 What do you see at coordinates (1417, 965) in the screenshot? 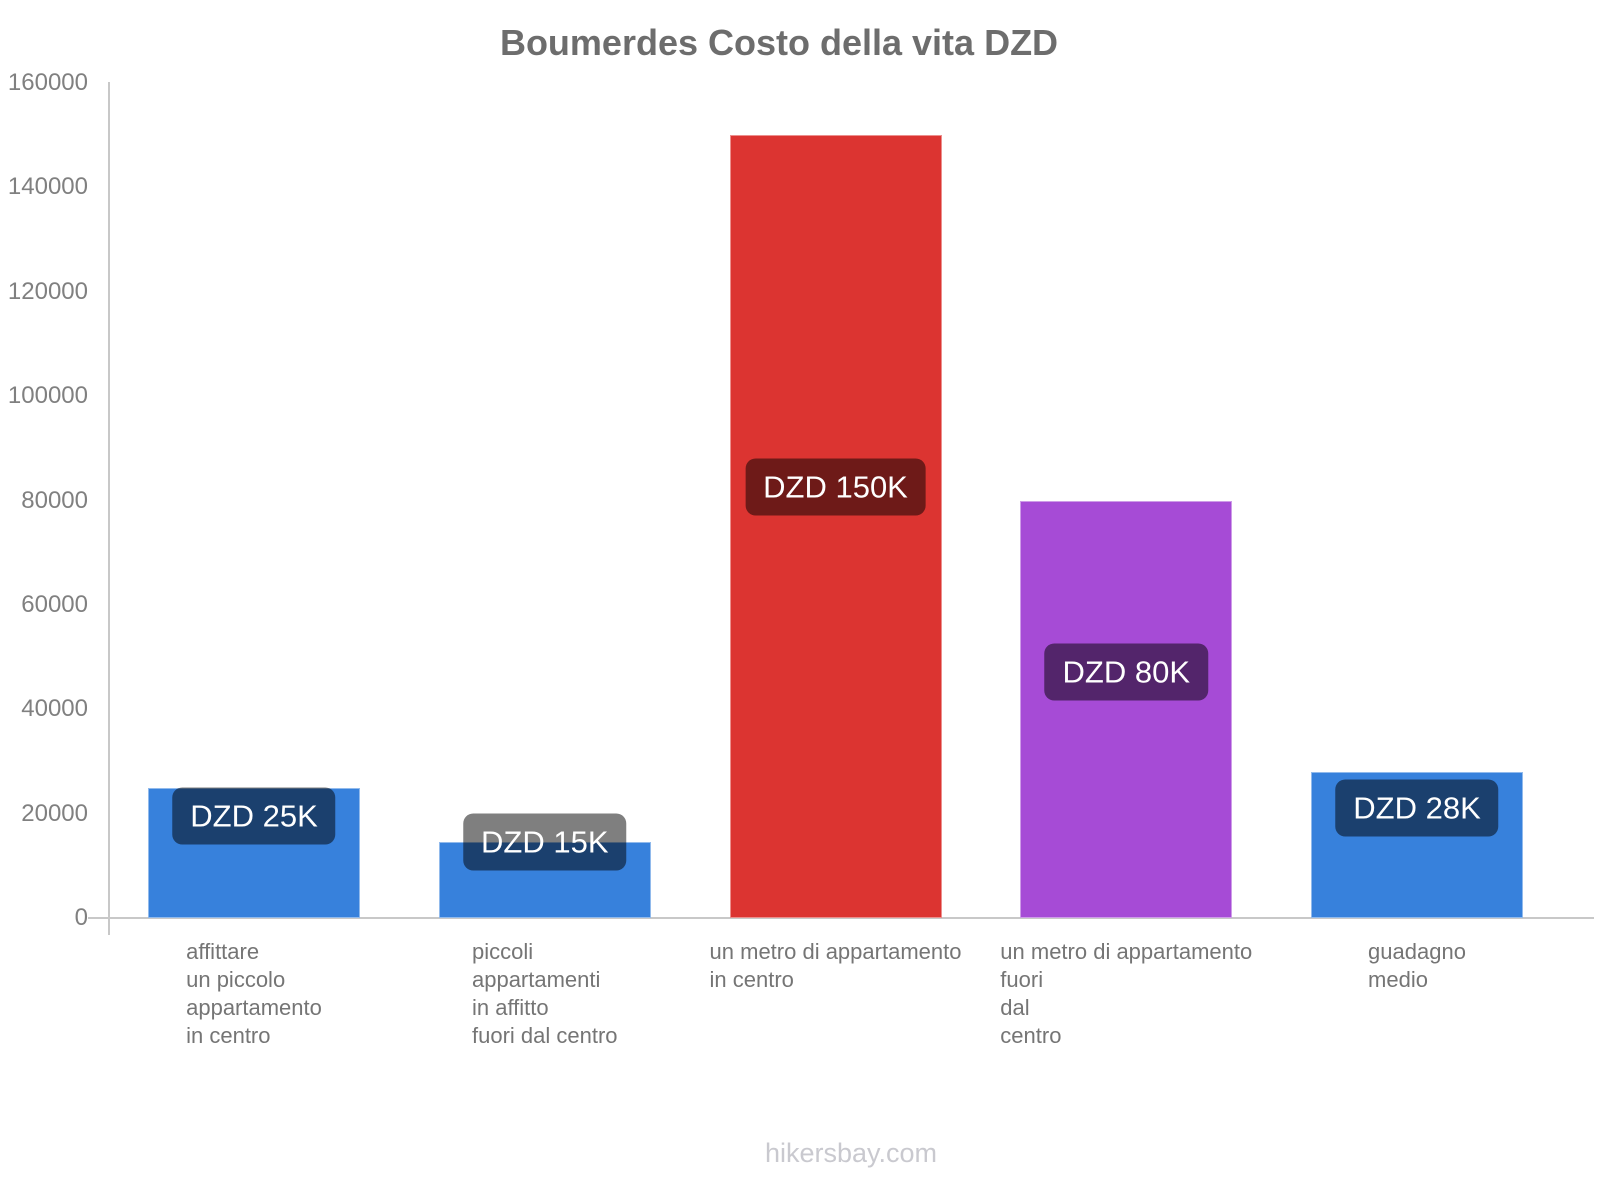
I see `category-label: guadagno medio` at bounding box center [1417, 965].